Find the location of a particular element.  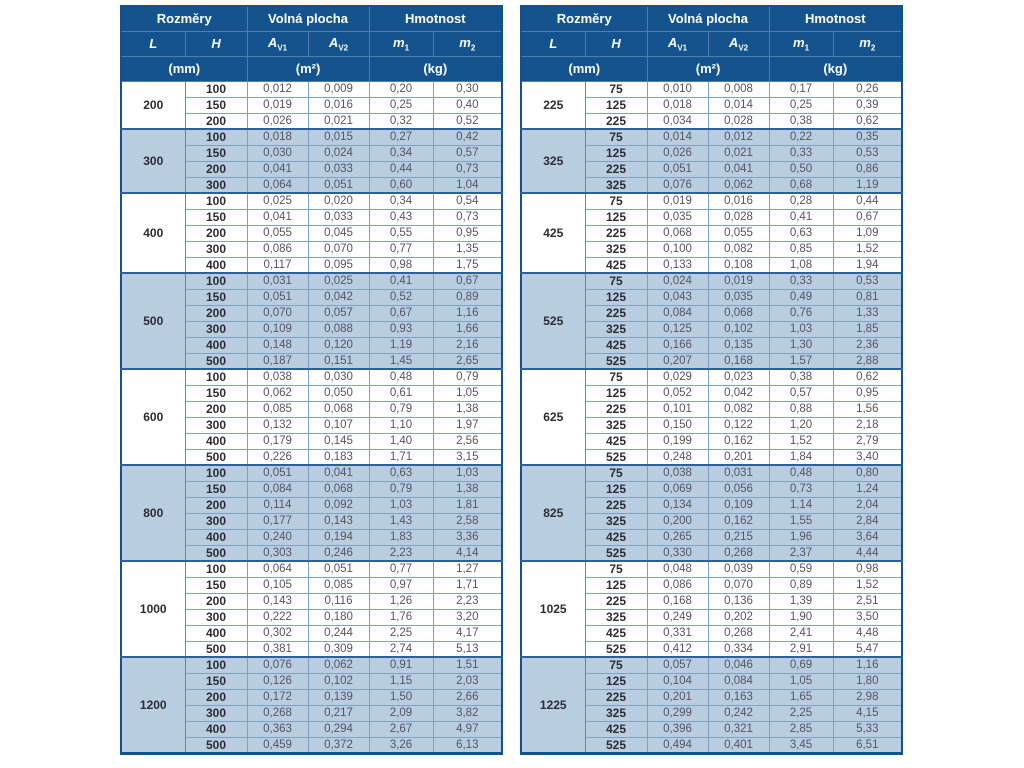

av1-value: 0,038 is located at coordinates (277, 377).